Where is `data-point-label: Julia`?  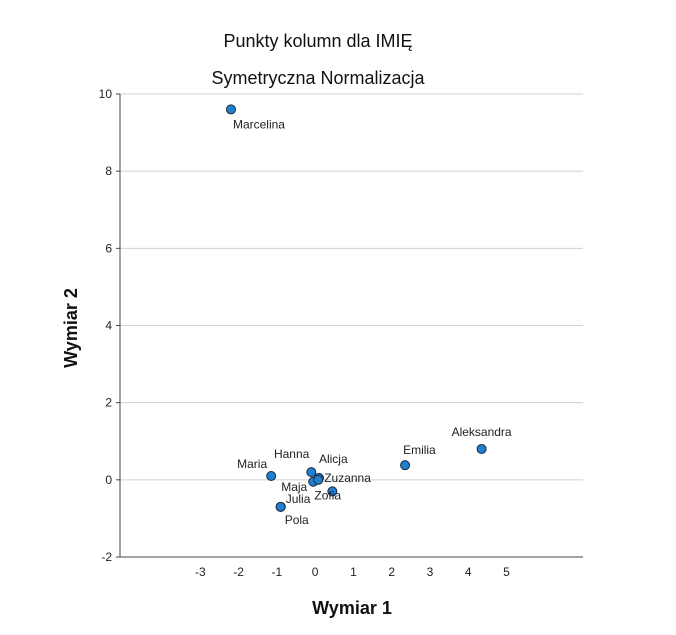
data-point-label: Julia is located at coordinates (298, 499).